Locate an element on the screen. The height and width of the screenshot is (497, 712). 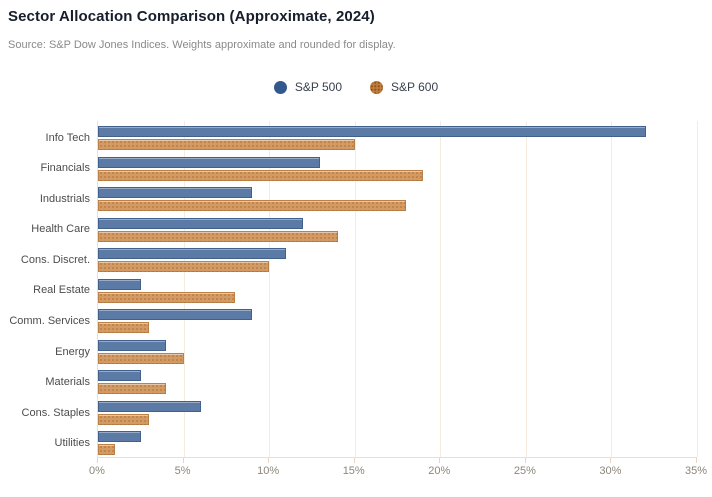
x-axis: 0% 5% 10% 15% 20% 25% 30% 35% is located at coordinates (398, 472).